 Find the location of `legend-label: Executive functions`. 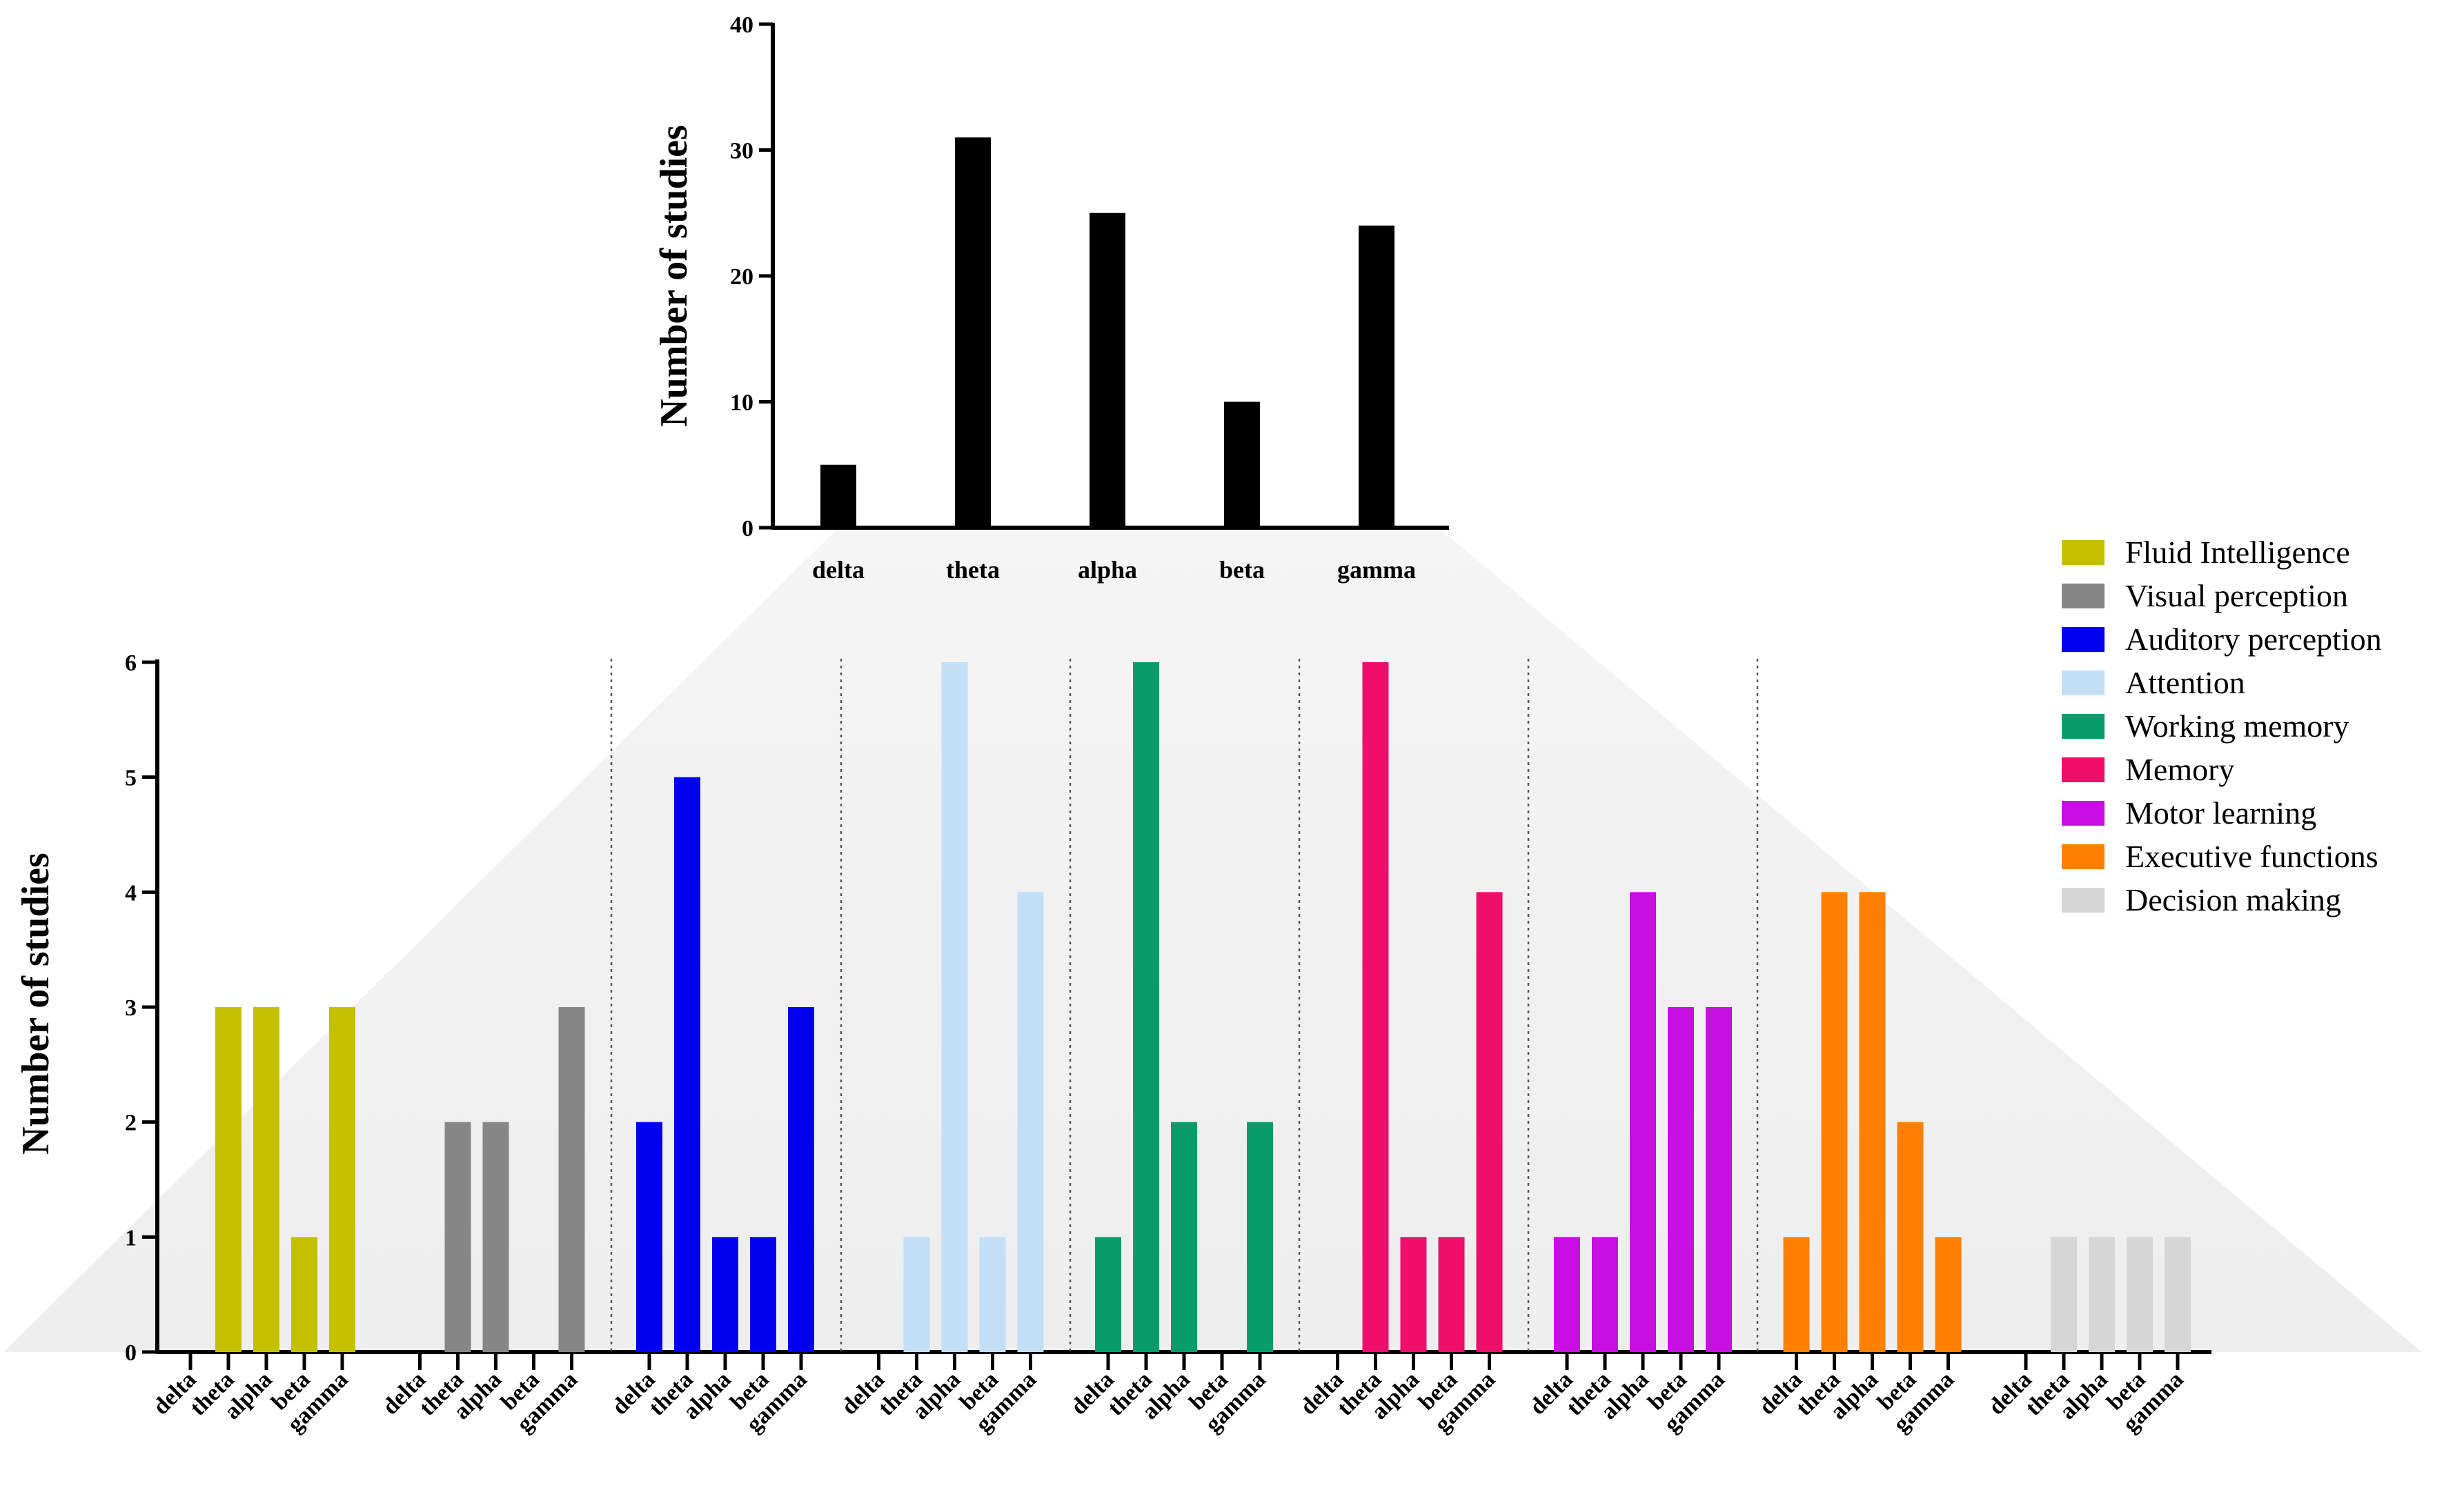

legend-label: Executive functions is located at coordinates (2251, 856).